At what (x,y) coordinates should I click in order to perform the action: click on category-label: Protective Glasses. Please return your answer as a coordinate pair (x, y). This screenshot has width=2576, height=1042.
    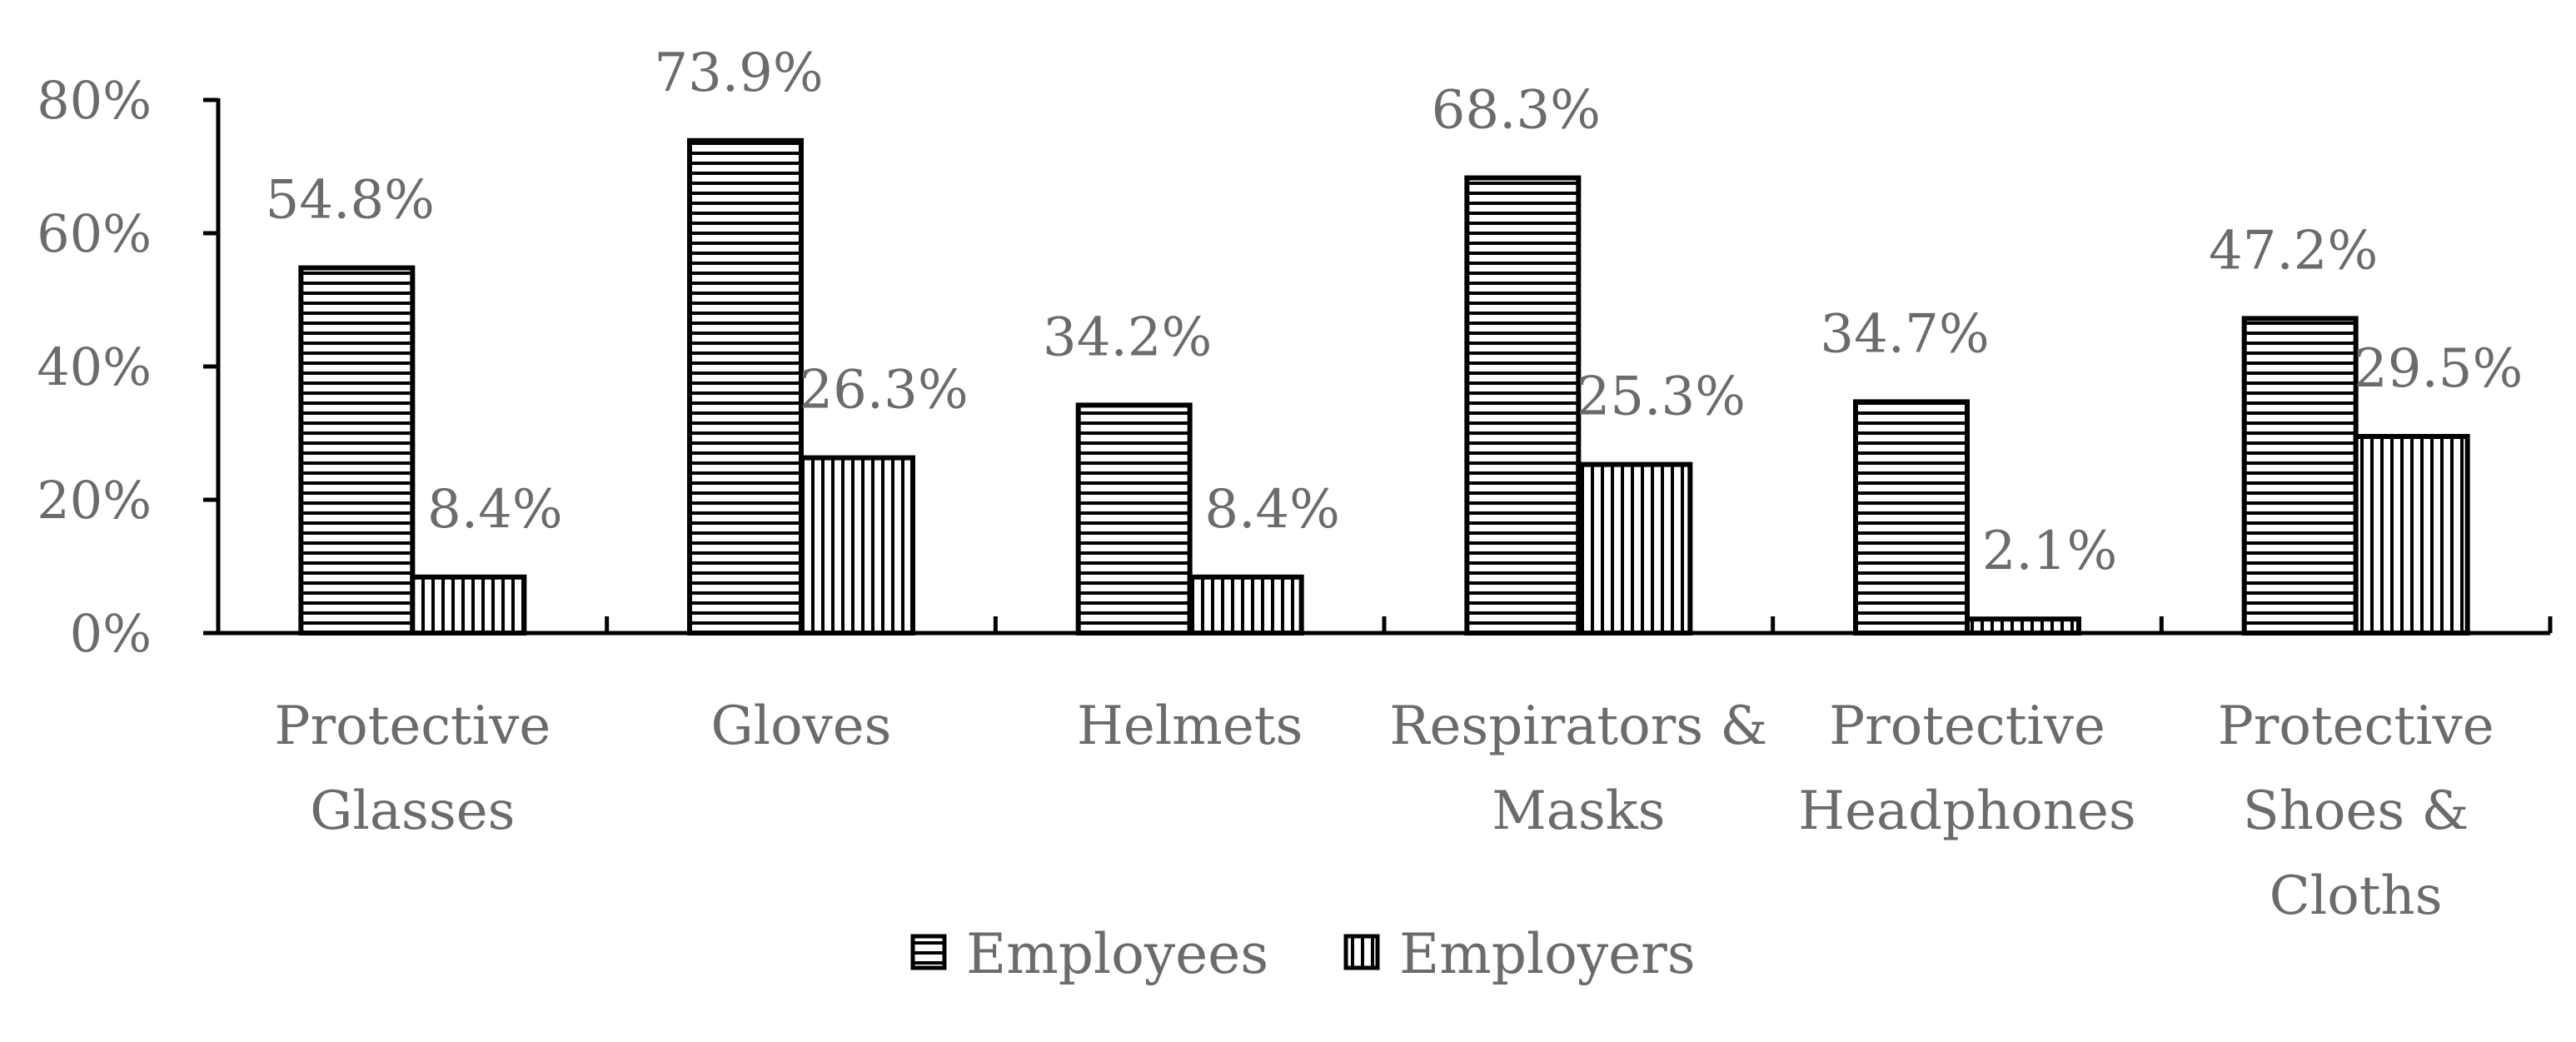
    Looking at the image, I should click on (412, 768).